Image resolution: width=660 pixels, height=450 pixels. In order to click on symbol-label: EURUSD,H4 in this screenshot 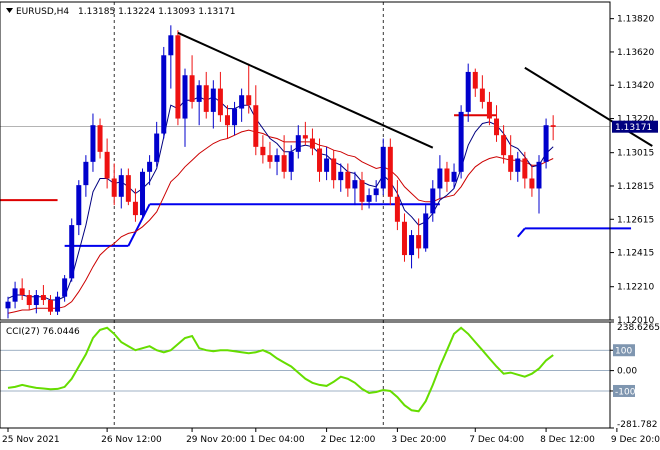, I will do `click(42, 12)`.